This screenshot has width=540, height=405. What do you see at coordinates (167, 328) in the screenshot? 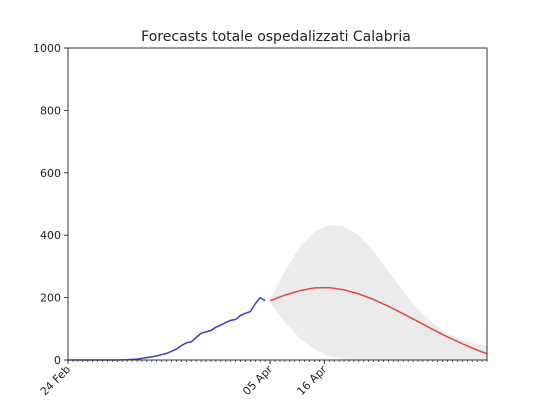
I see `observed-series-line` at bounding box center [167, 328].